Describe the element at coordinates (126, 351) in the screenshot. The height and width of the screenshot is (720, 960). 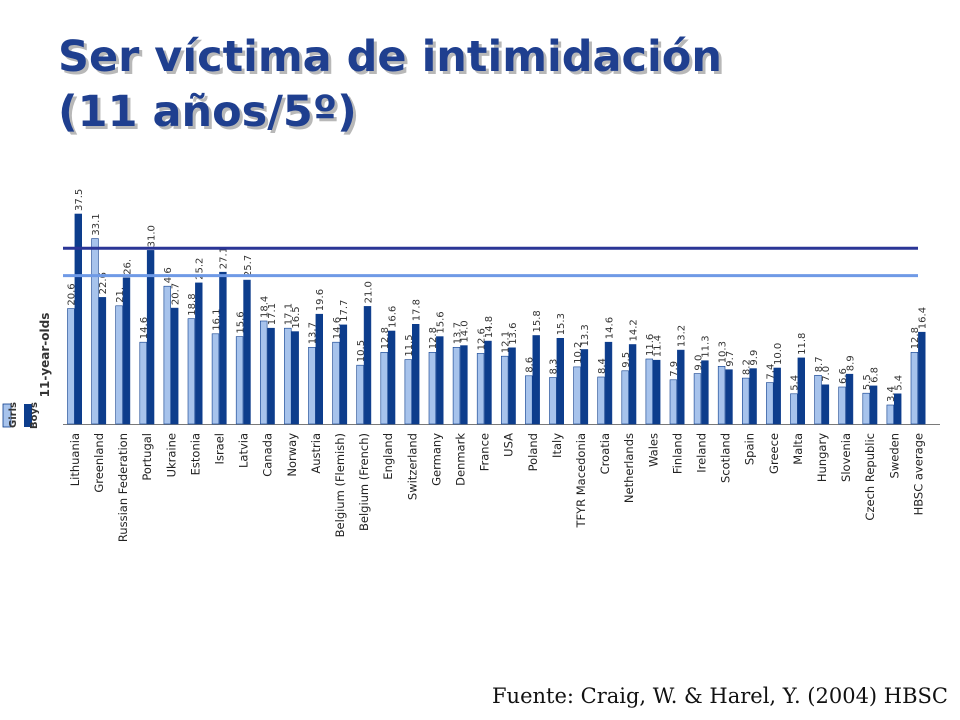
I see `bar-russian-federation-boys` at that location.